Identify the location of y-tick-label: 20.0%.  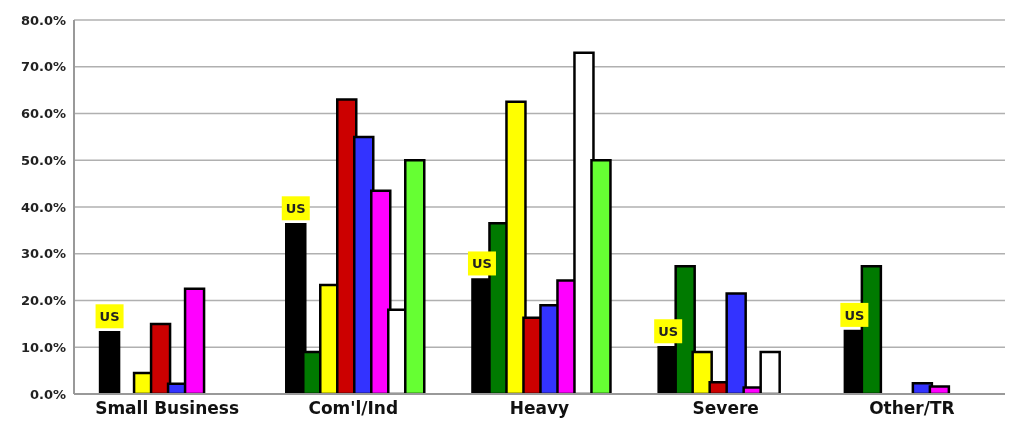
(43, 301).